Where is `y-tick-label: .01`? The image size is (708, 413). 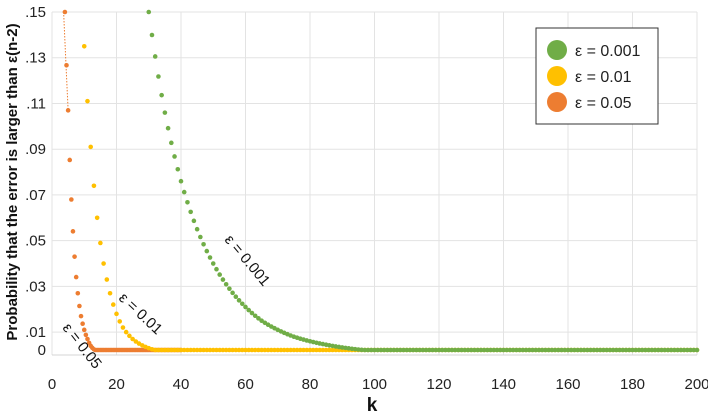 y-tick-label: .01 is located at coordinates (35, 332).